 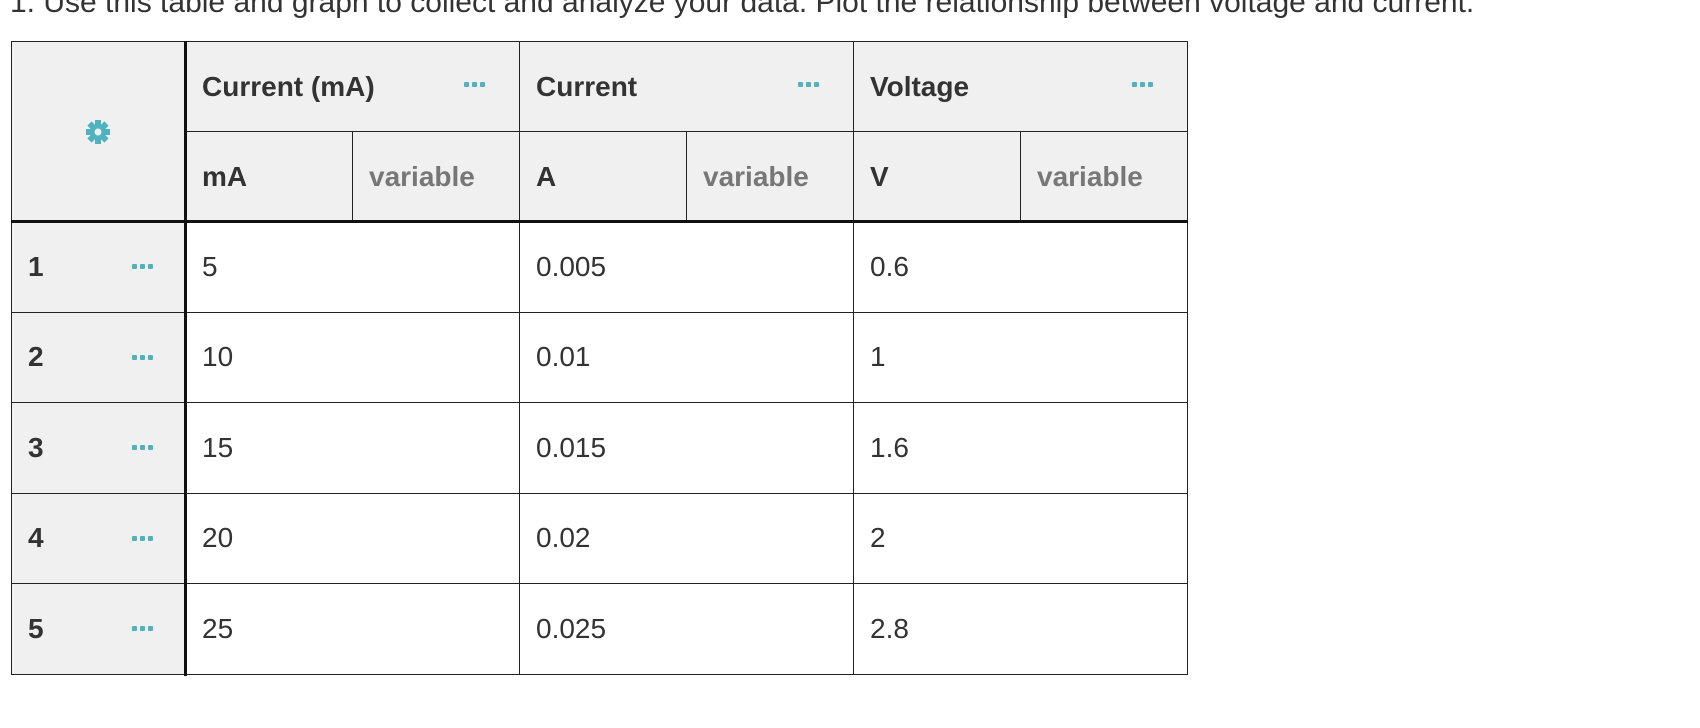 I want to click on unit-cell: mA, so click(x=269, y=176).